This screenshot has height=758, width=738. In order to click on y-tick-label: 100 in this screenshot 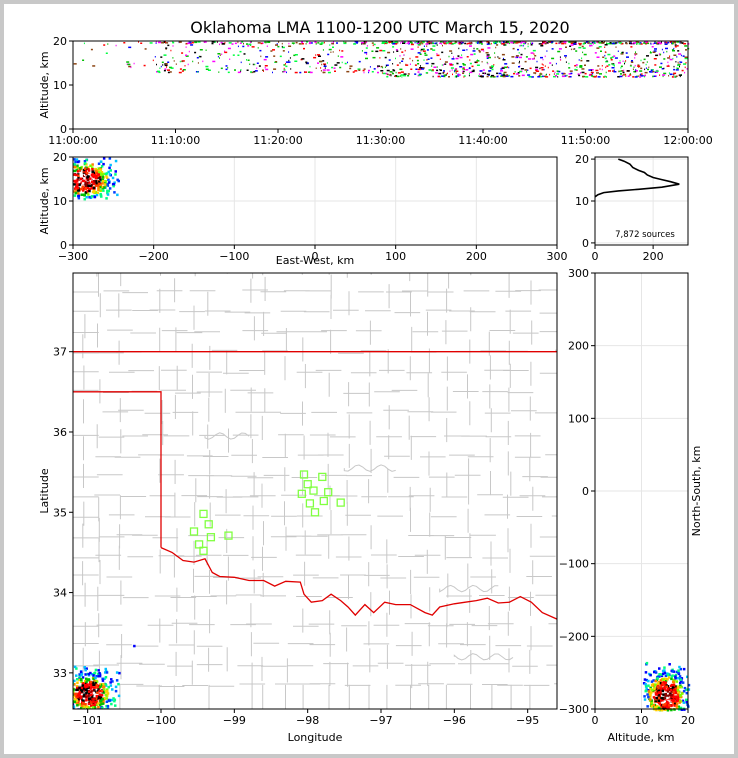, I will do `click(578, 418)`.